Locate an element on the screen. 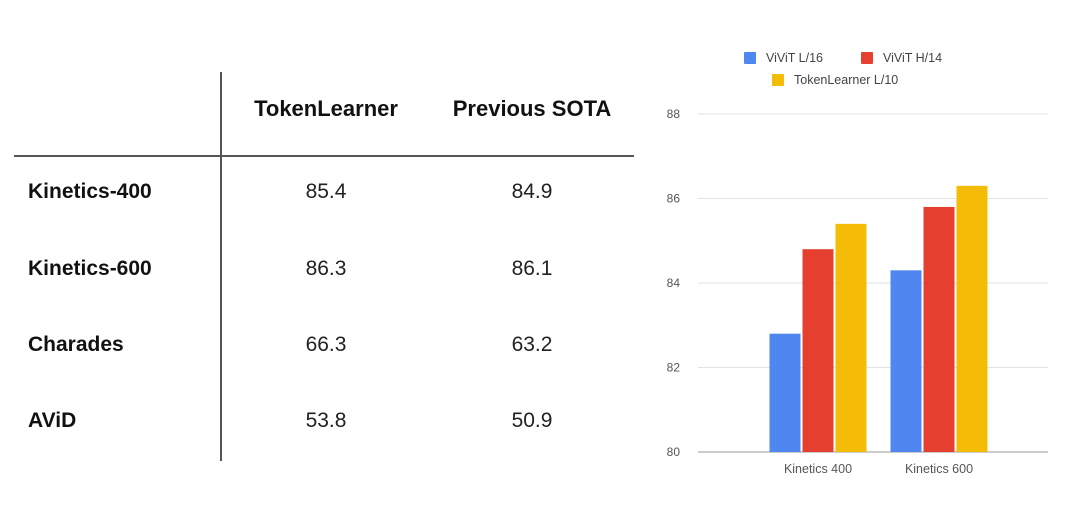  table-cell: 66.3 is located at coordinates (326, 344).